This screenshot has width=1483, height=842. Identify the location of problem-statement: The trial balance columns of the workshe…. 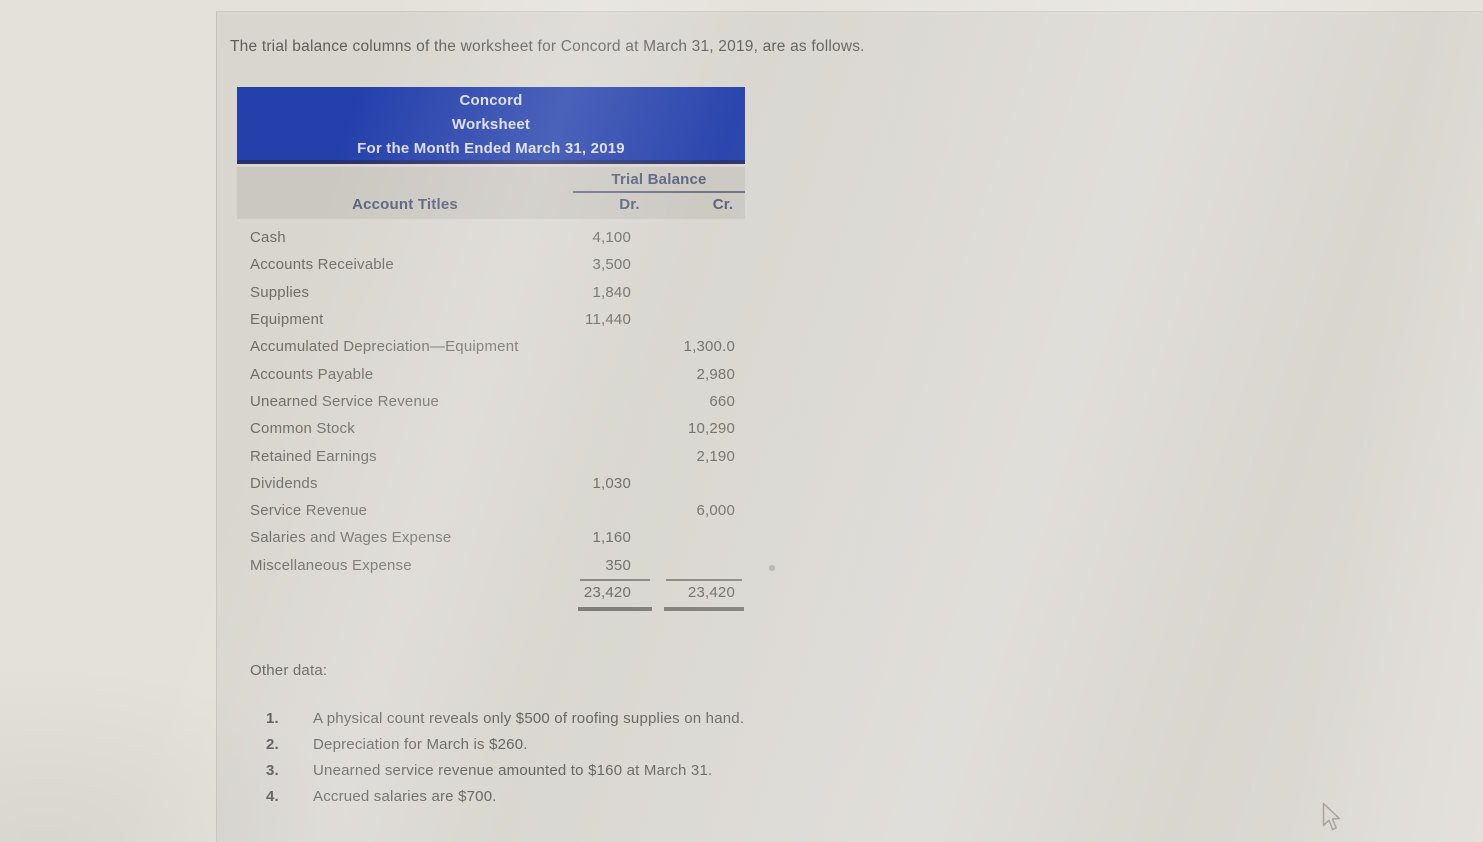
(547, 46).